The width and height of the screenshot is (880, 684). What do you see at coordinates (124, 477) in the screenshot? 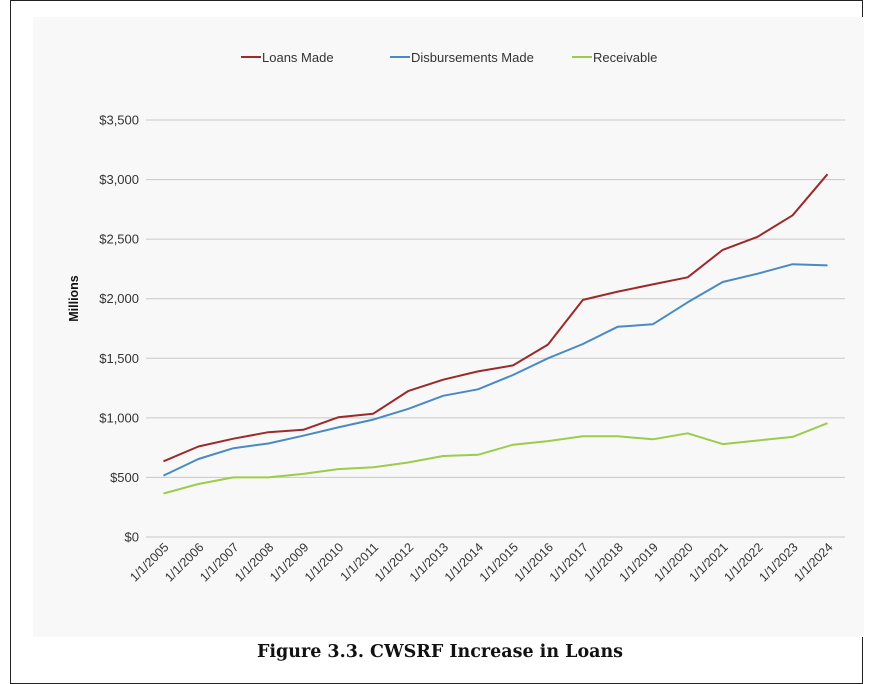
I see `y-tick-label: $500` at bounding box center [124, 477].